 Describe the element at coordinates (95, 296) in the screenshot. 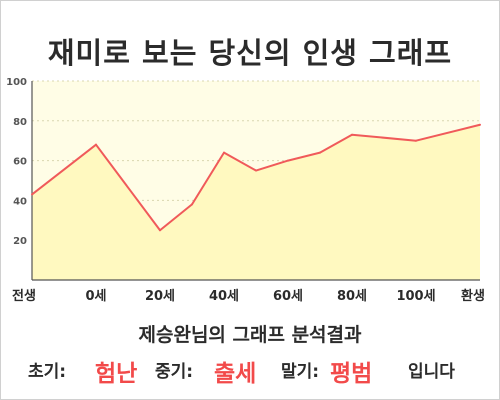

I see `x-tick-label-1: 0세` at that location.